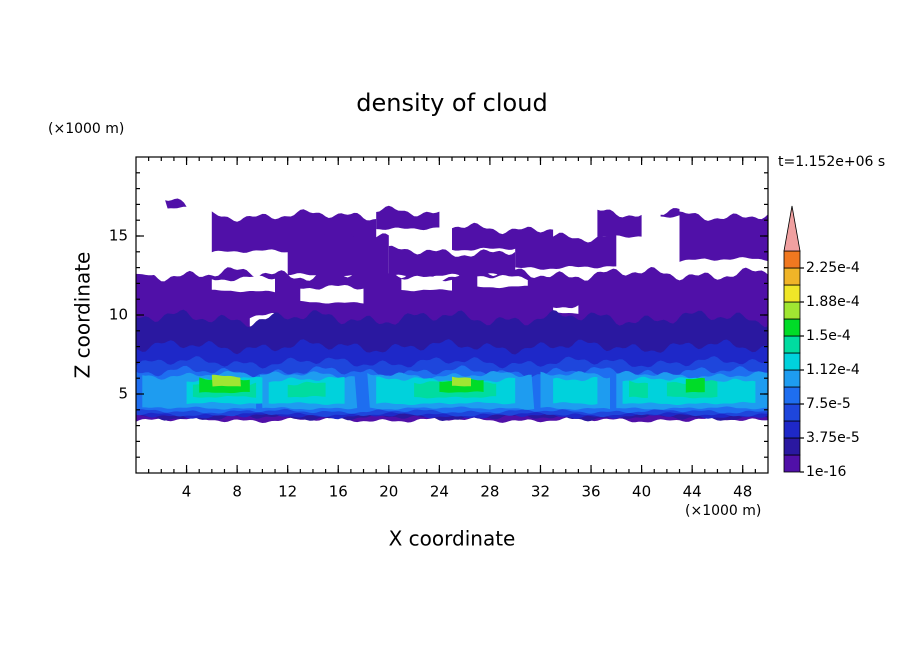  What do you see at coordinates (123, 394) in the screenshot?
I see `y-tick-label: 5` at bounding box center [123, 394].